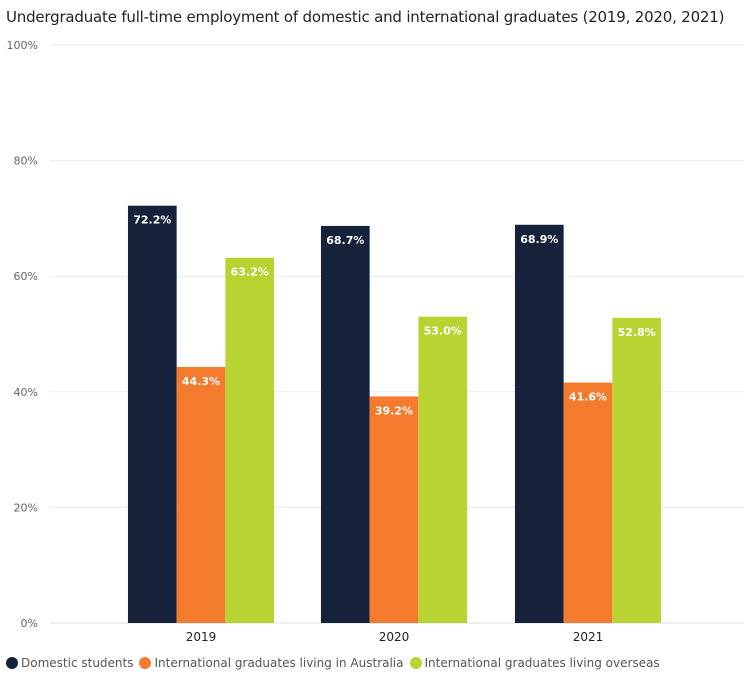 The height and width of the screenshot is (681, 744). Describe the element at coordinates (443, 331) in the screenshot. I see `data-label: 53.0%` at that location.